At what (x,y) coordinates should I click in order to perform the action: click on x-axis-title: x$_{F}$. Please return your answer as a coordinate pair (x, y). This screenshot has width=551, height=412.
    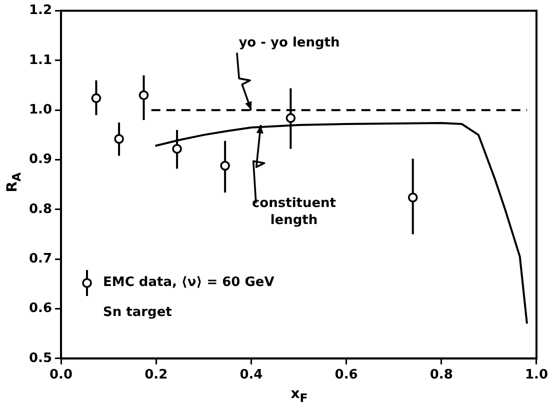
    Looking at the image, I should click on (299, 395).